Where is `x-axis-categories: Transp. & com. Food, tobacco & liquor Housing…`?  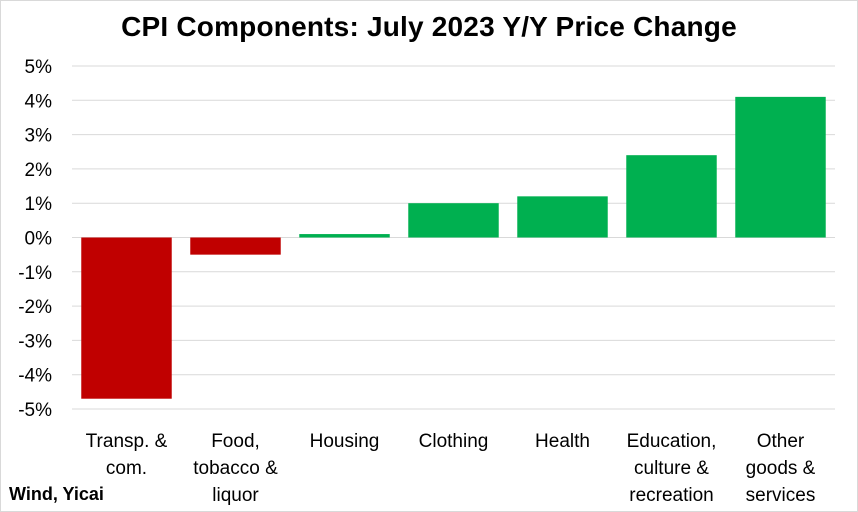 x-axis-categories: Transp. & com. Food, tobacco & liquor Housing… is located at coordinates (451, 468).